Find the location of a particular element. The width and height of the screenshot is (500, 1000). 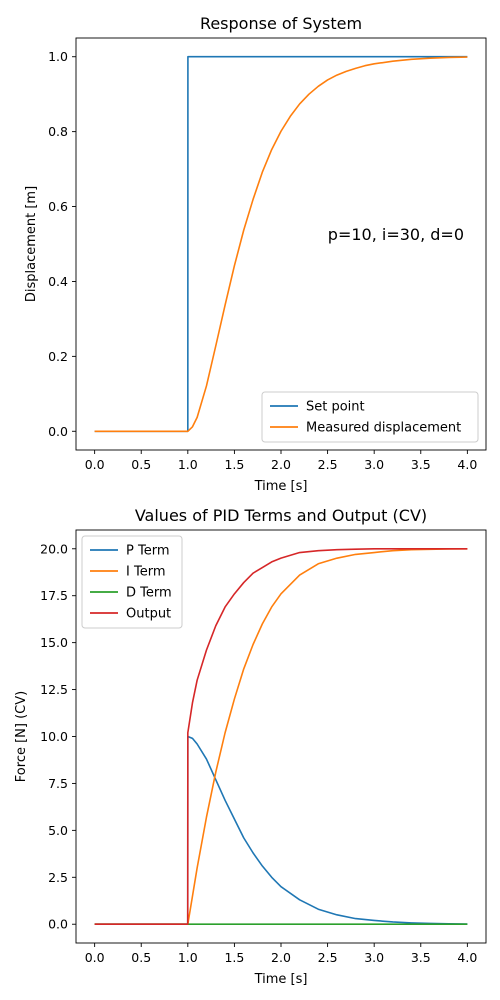

legend: P Term I Term D Term Output is located at coordinates (132, 582).